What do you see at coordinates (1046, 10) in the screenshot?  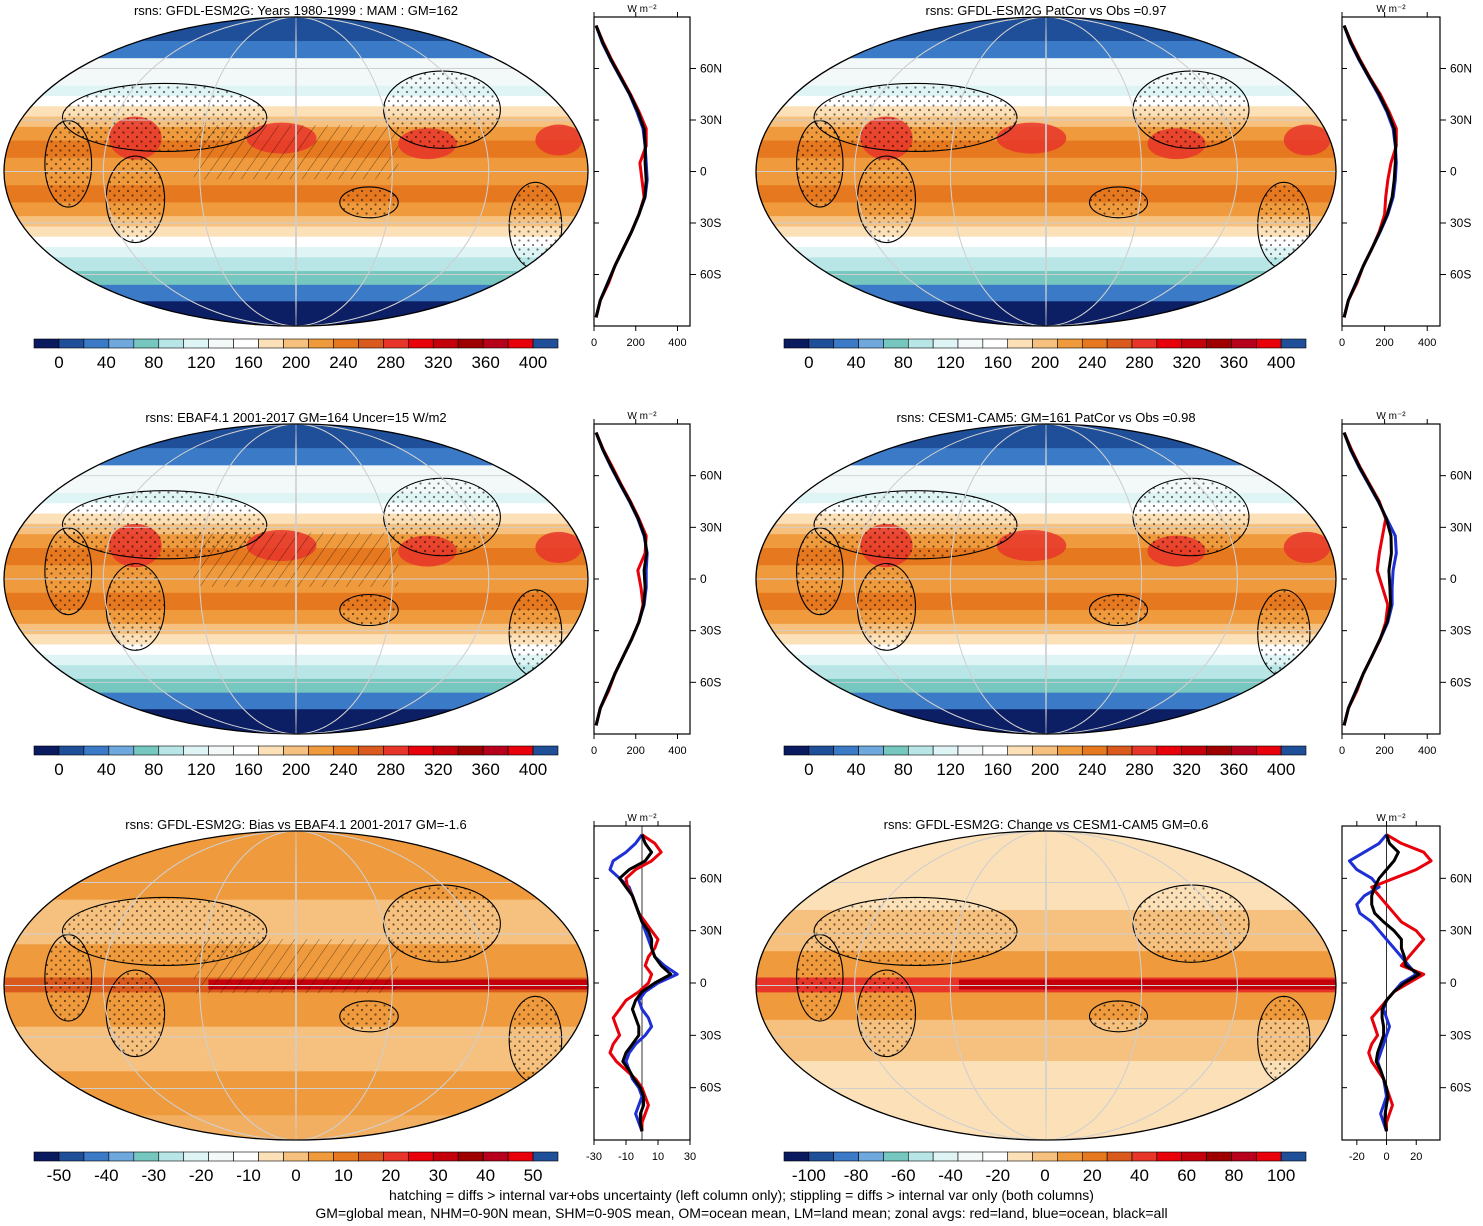 I see `panel-title-p2: rsns: GFDL-ESM2G PatCor vs Obs =0.97` at bounding box center [1046, 10].